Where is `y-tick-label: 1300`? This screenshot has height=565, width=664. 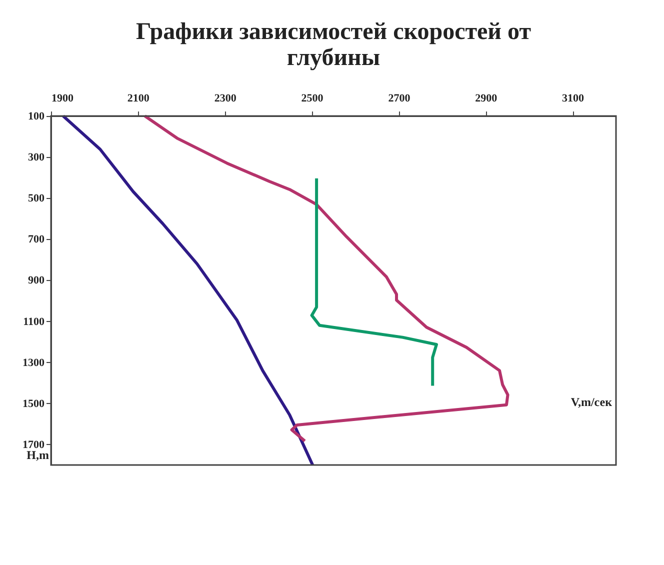
y-tick-label: 1300 is located at coordinates (33, 362).